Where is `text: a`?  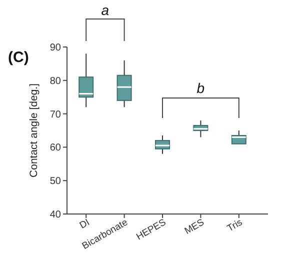 text: a is located at coordinates (105, 10).